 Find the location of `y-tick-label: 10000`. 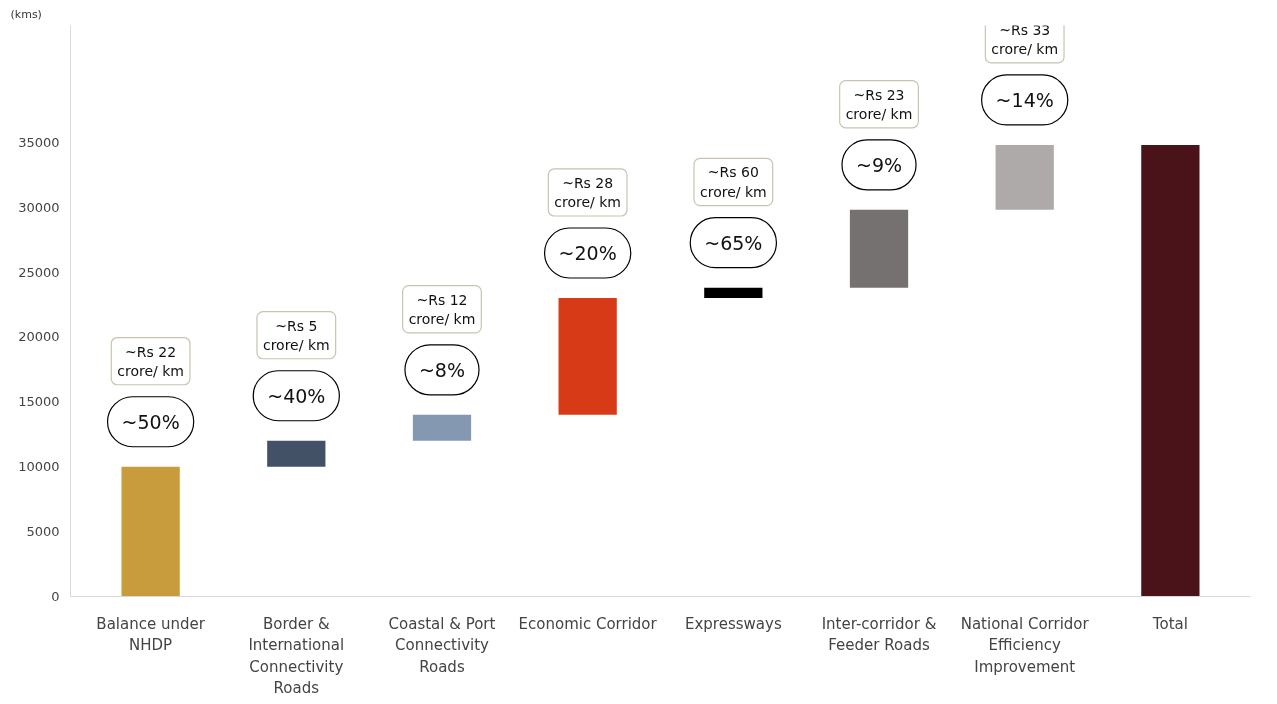

y-tick-label: 10000 is located at coordinates (39, 467).